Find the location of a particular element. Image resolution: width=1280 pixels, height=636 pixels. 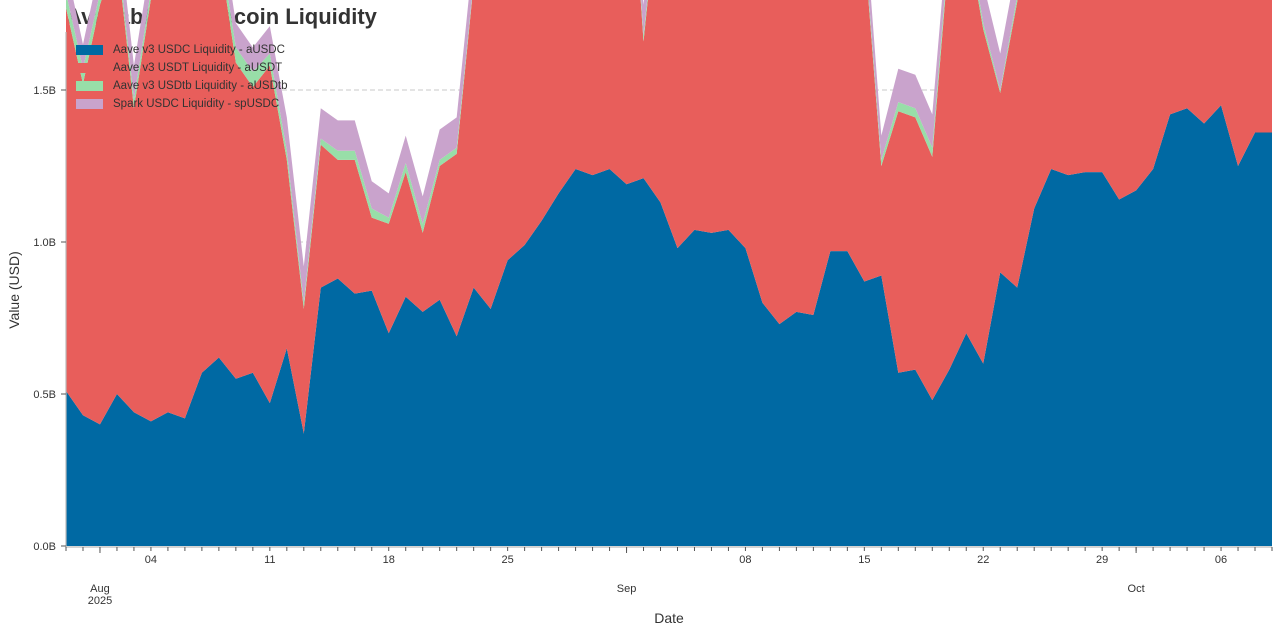

x-tick-label: 08 is located at coordinates (745, 560).